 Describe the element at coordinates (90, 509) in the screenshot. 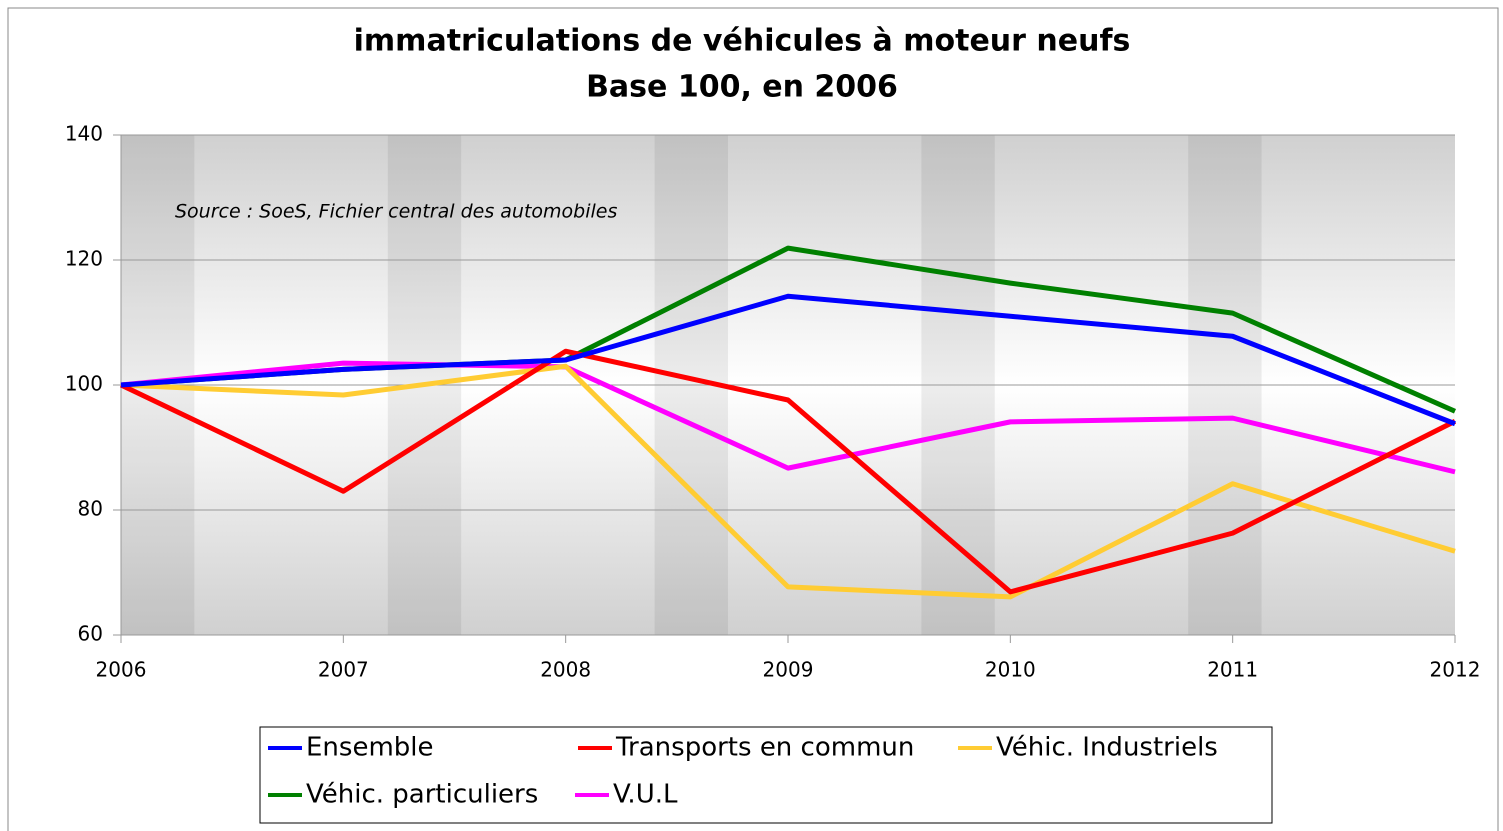

I see `y-tick-label: 80` at that location.